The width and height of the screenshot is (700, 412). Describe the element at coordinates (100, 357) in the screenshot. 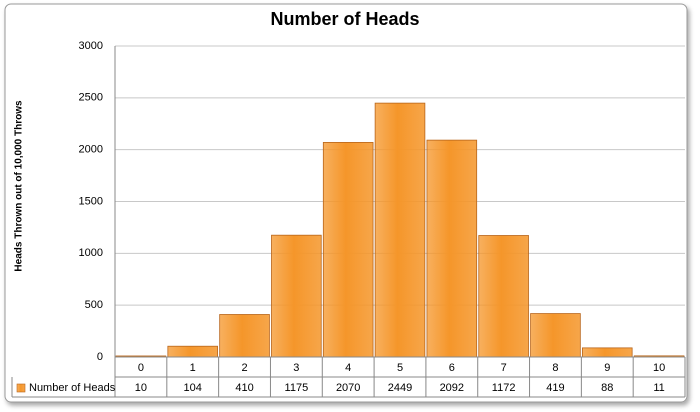

I see `y-tick-label: 0` at that location.